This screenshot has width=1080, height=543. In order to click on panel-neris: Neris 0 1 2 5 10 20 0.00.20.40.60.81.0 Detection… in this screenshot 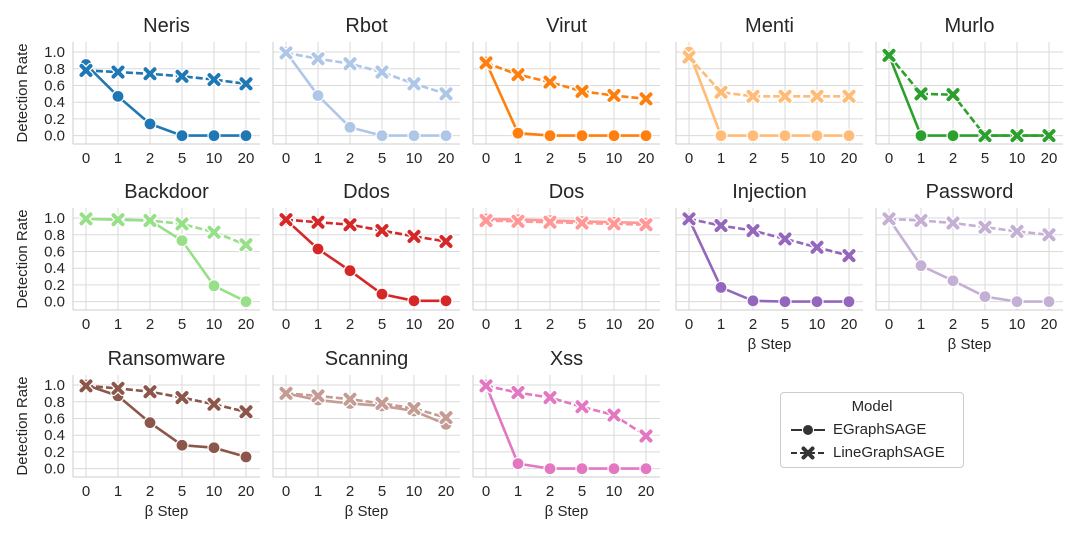, I will do `click(137, 91)`.